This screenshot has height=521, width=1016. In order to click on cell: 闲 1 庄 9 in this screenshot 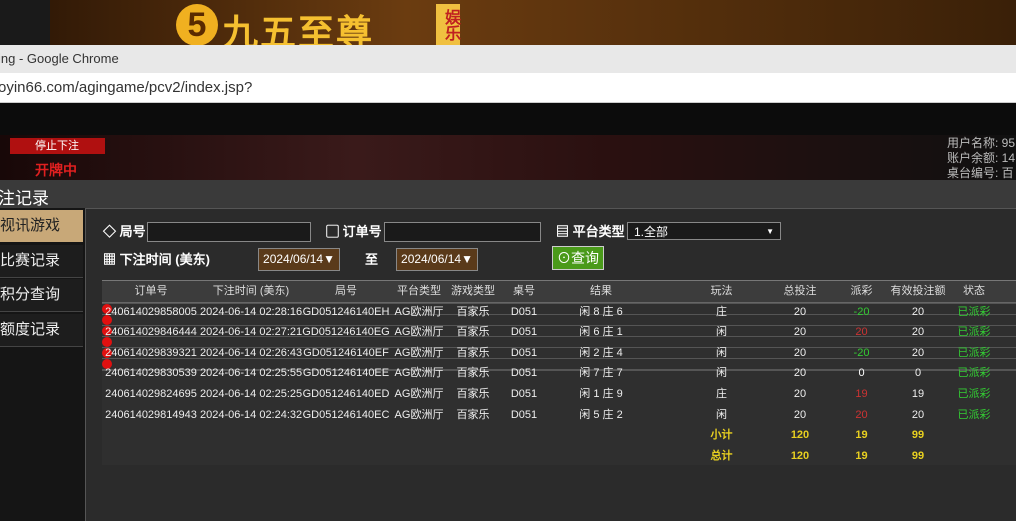, I will do `click(601, 394)`.